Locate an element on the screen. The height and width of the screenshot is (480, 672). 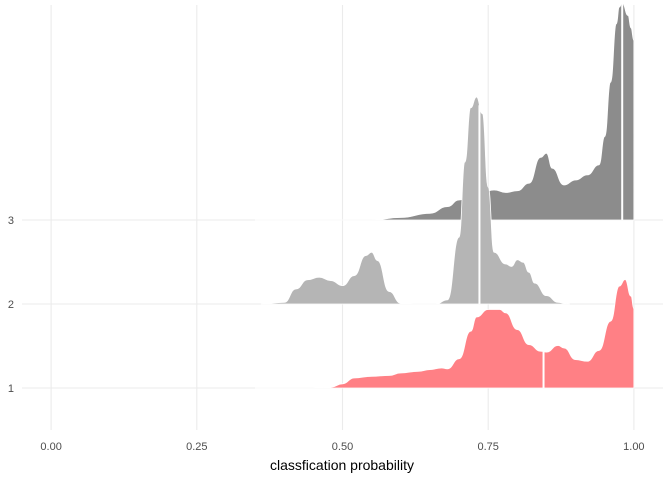
x-tick-label: 1.00 is located at coordinates (633, 447).